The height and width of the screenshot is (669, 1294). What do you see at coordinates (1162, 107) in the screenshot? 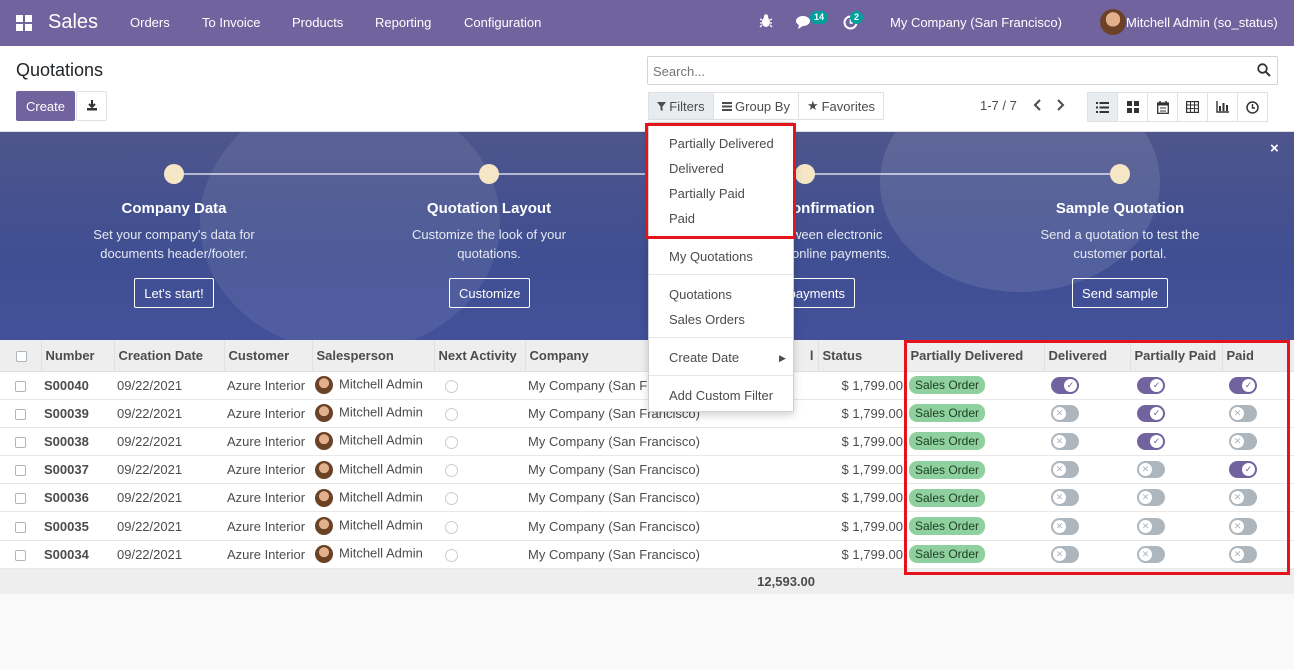
I see `calendar-view-icon` at bounding box center [1162, 107].